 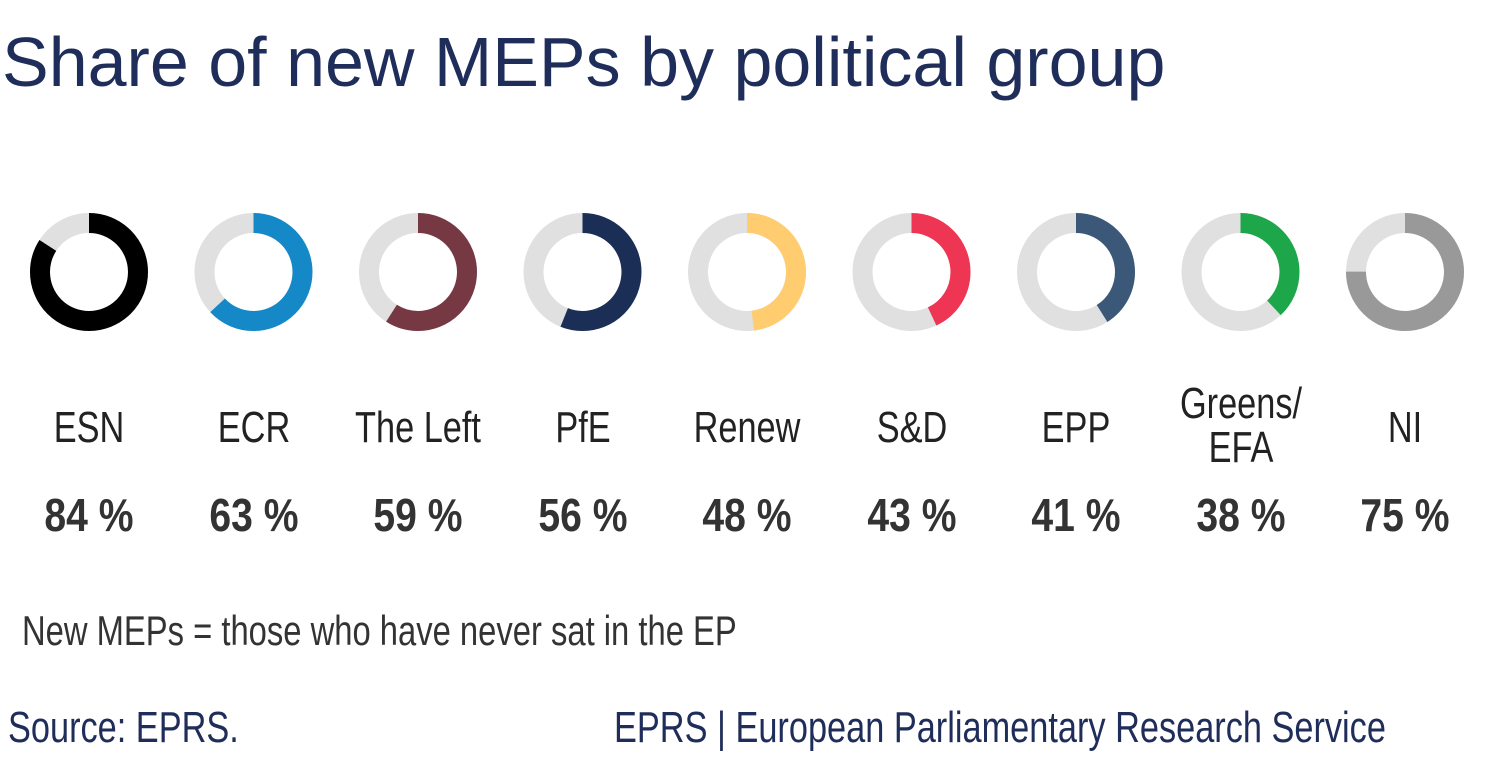 I want to click on value-label: 43 %, so click(x=911, y=515).